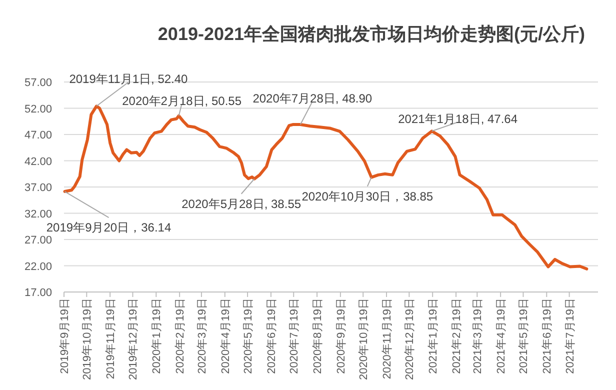 The width and height of the screenshot is (616, 390). Describe the element at coordinates (202, 336) in the screenshot. I see `x-tick-label: 2020年3月19日` at that location.